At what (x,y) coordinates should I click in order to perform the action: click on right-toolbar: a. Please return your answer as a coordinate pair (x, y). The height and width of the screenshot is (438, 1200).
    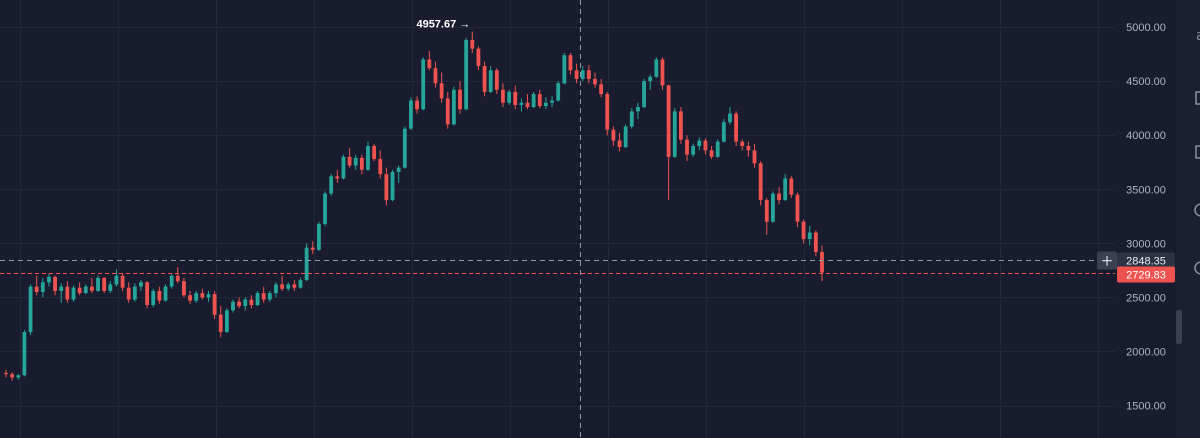
    Looking at the image, I should click on (1188, 219).